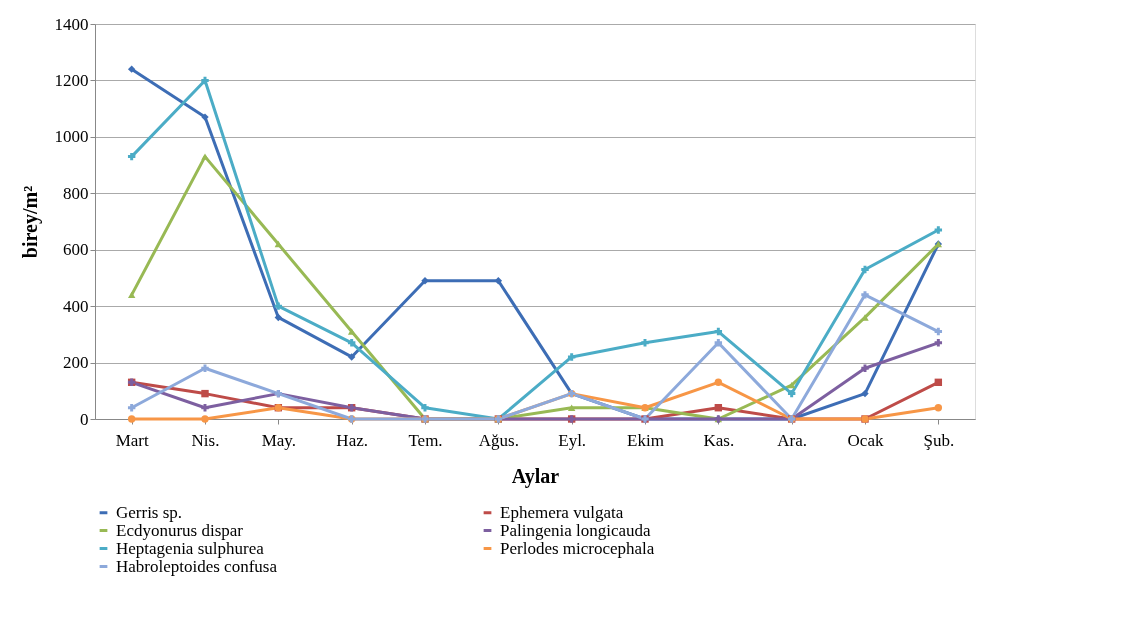 The width and height of the screenshot is (1130, 640). What do you see at coordinates (645, 440) in the screenshot?
I see `x-tick-label: Ekim` at bounding box center [645, 440].